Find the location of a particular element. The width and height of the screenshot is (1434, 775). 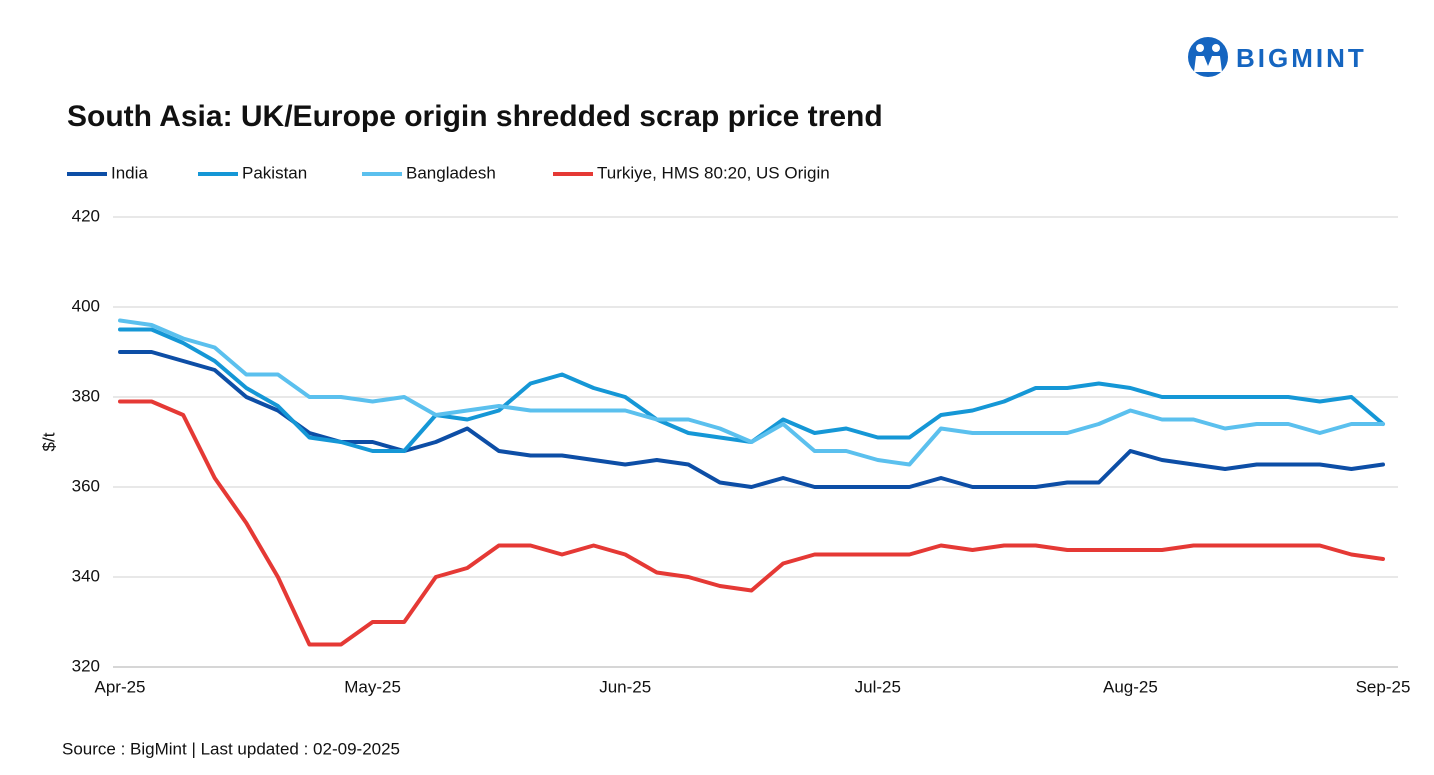

y-tick-label: 400 is located at coordinates (86, 305).